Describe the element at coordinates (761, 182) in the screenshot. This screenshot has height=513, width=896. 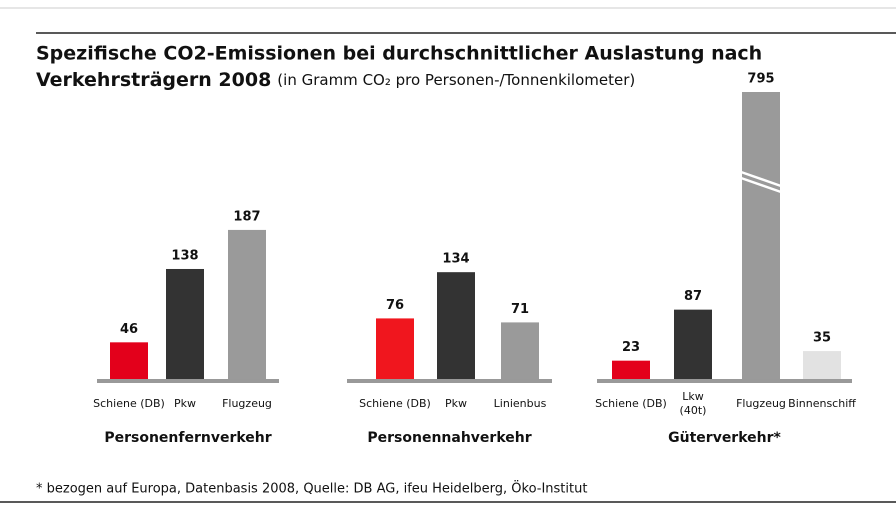
I see `axis-break` at that location.